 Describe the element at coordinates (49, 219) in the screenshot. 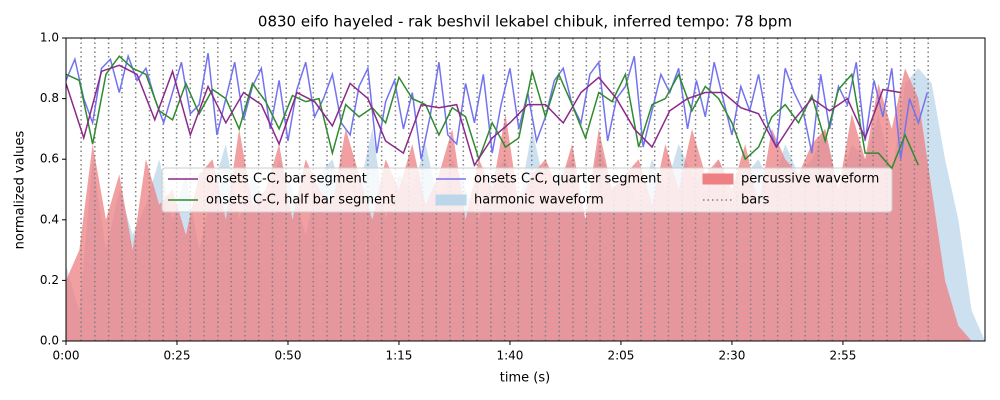

I see `y-tick-label: 0.4` at that location.